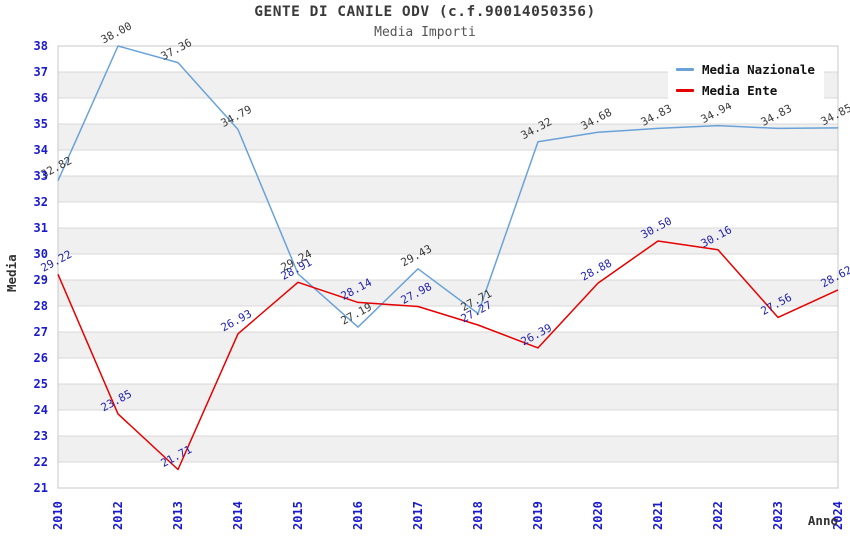  I want to click on y-tick-label: 36, so click(41, 98).